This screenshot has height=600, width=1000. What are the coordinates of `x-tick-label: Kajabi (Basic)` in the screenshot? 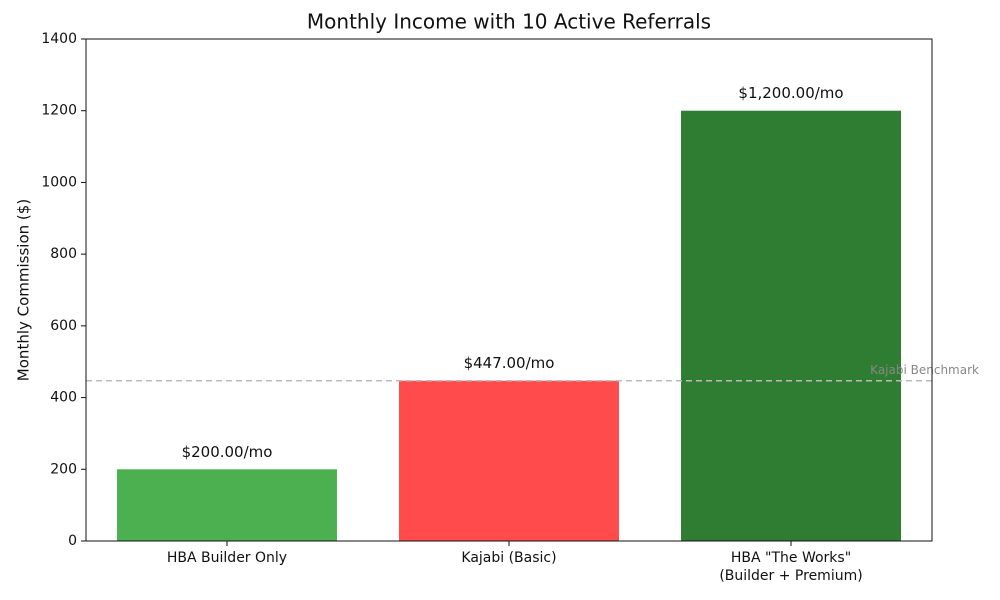 It's located at (508, 558).